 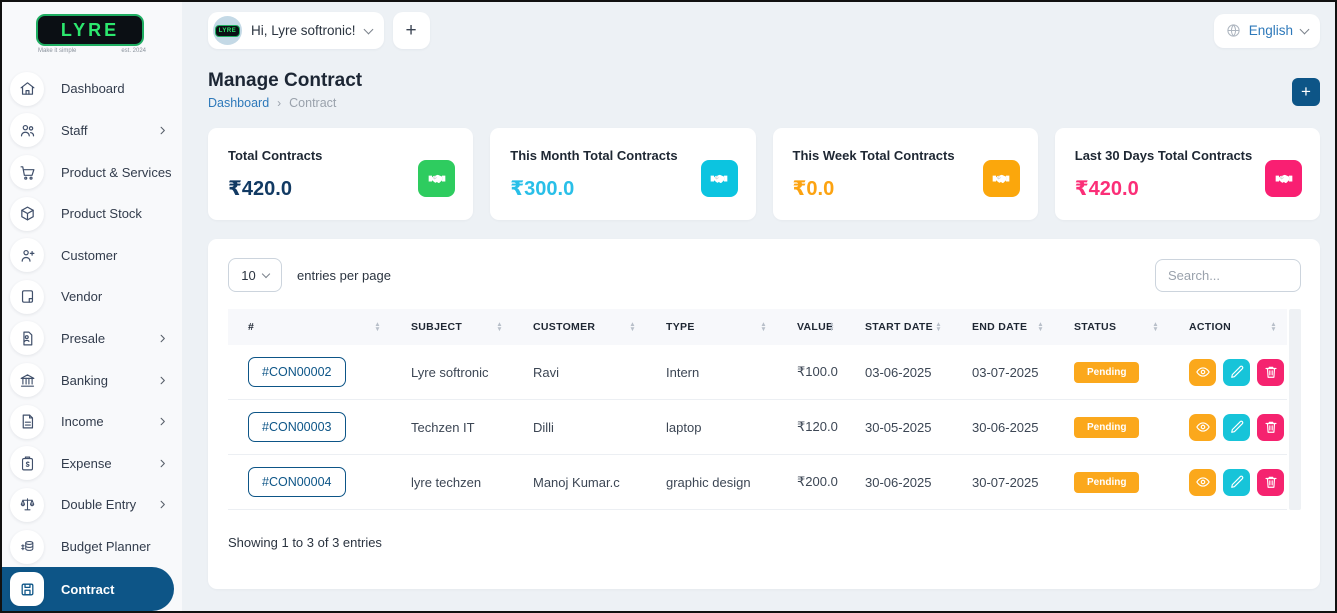 I want to click on stat-label: This Month Total Contracts, so click(x=594, y=155).